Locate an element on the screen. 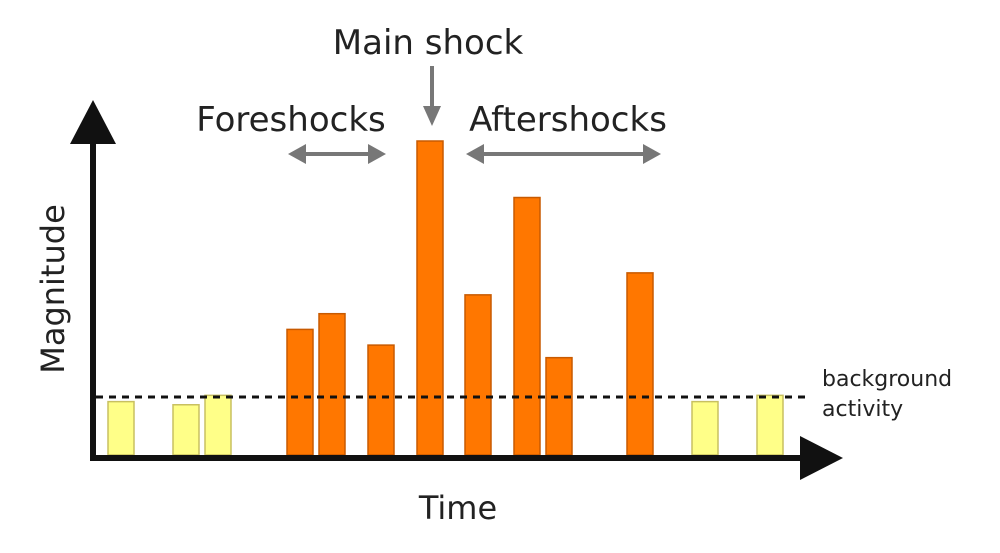 Image resolution: width=1000 pixels, height=553 pixels. main-shock-label: Main shock is located at coordinates (428, 43).